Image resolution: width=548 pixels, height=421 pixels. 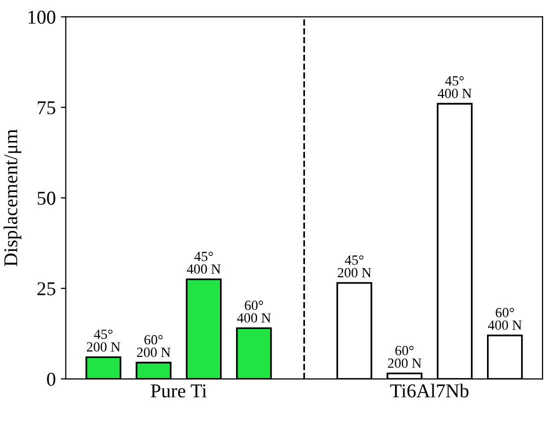 I want to click on y-tick-label: 75, so click(x=47, y=107).